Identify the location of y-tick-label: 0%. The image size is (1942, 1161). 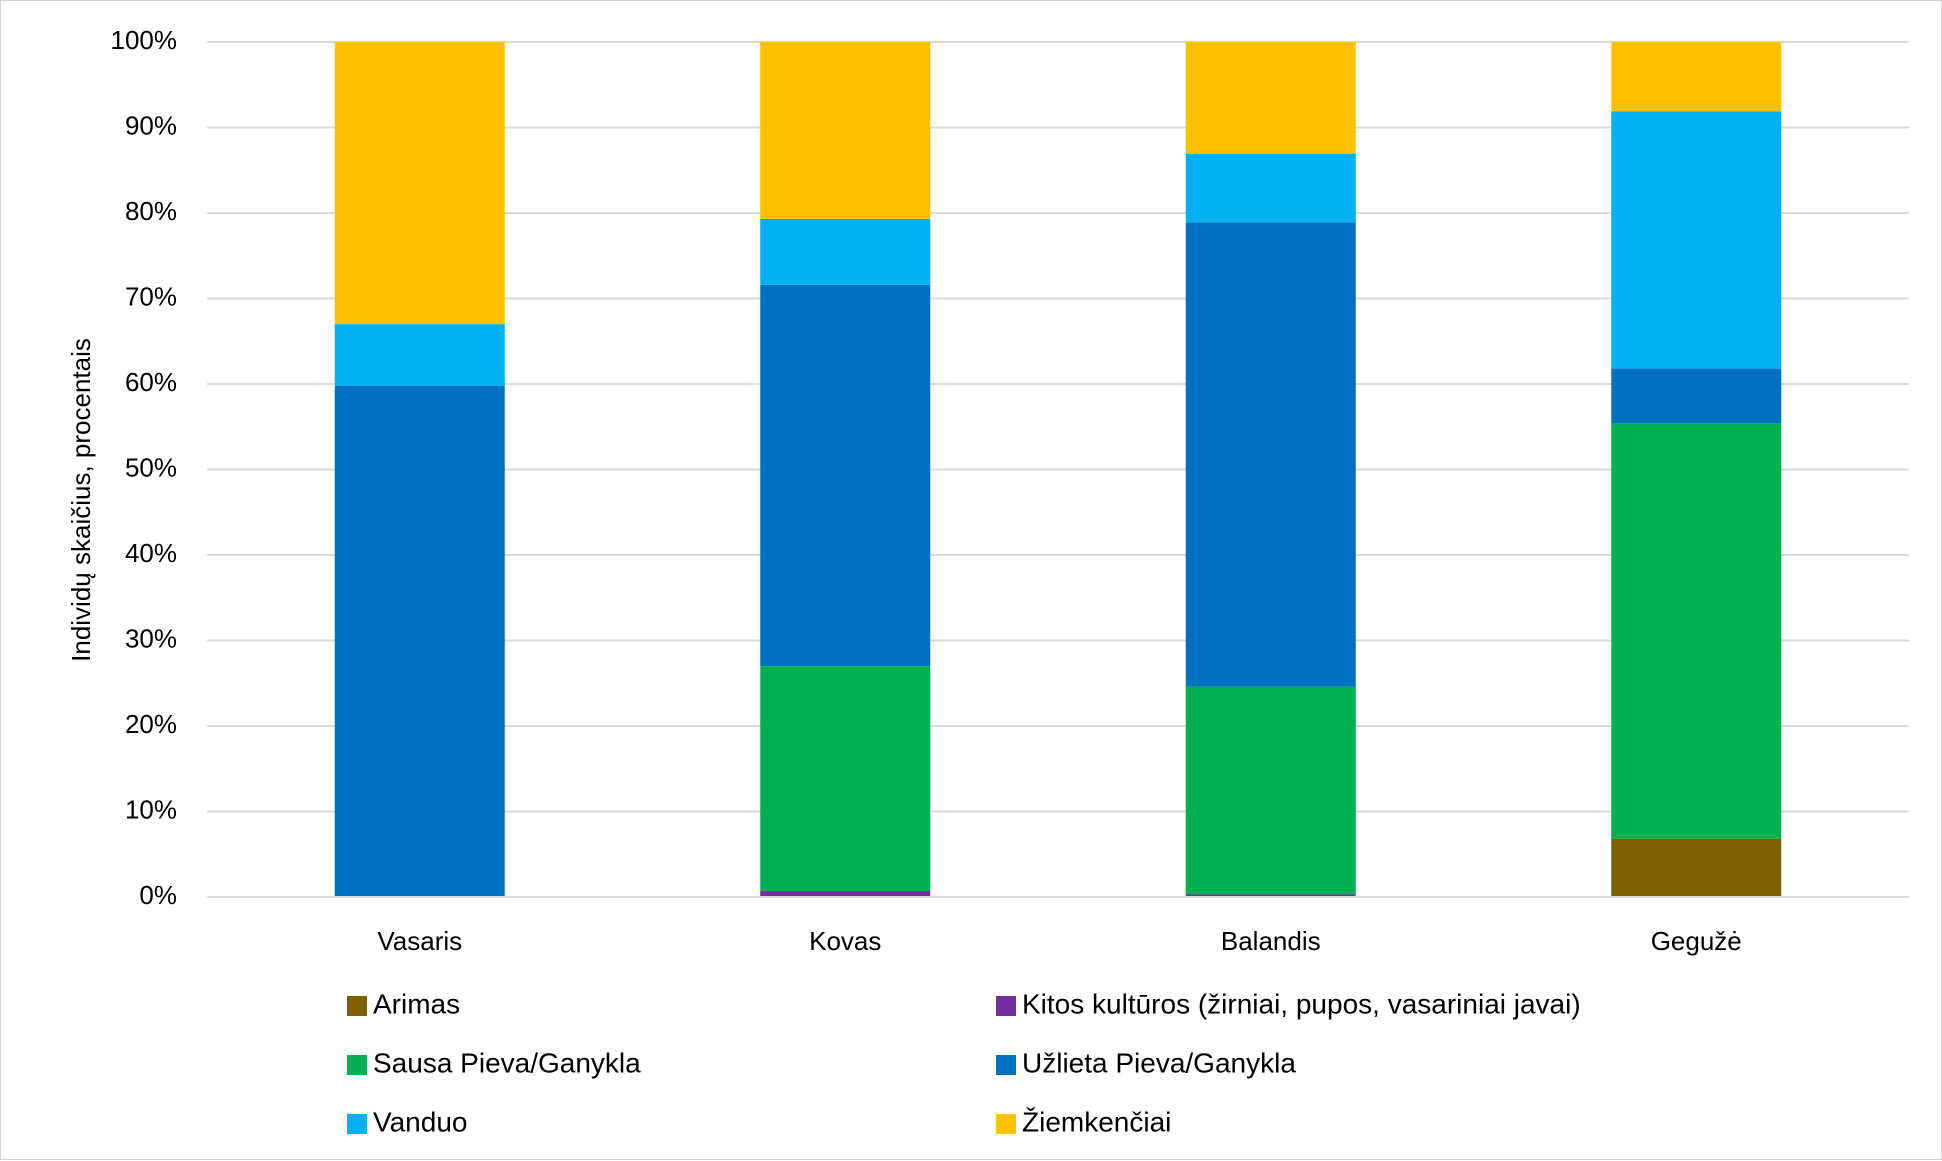
(158, 895).